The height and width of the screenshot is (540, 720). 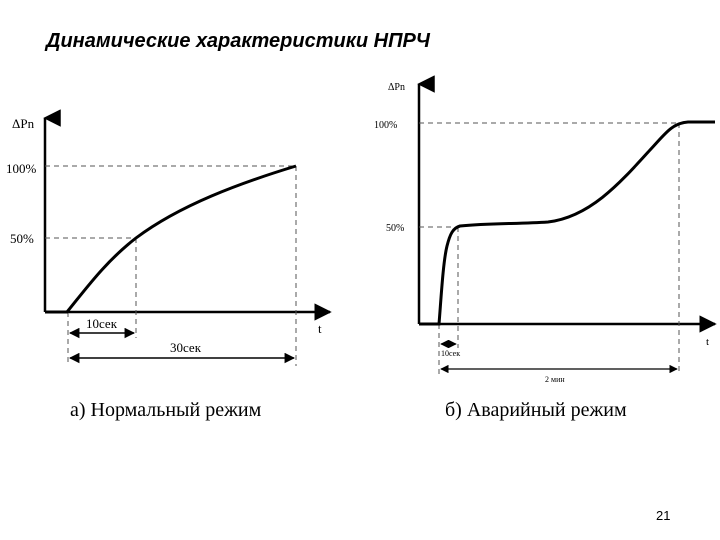 I want to click on diagram-a-curve, so click(x=171, y=239).